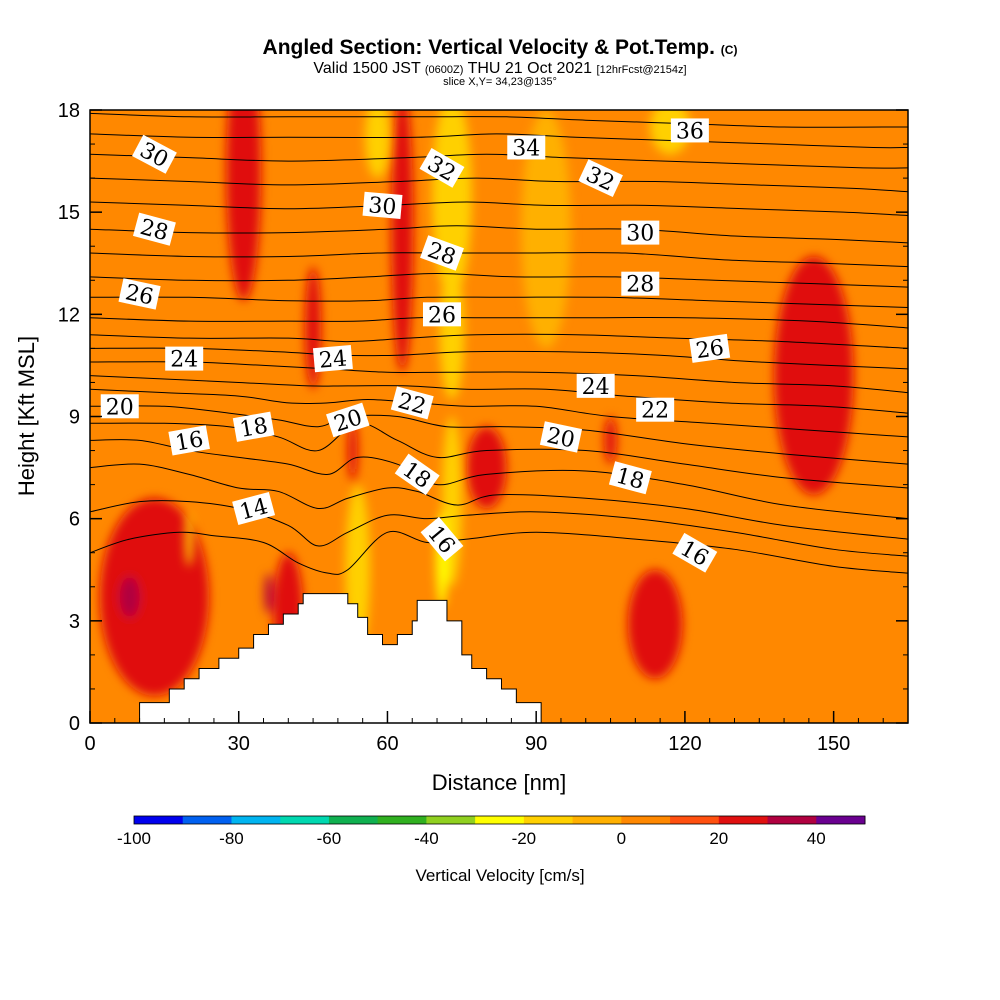 The height and width of the screenshot is (1000, 1000). I want to click on colorbar-label: Vertical Velocity [cm/s], so click(499, 875).